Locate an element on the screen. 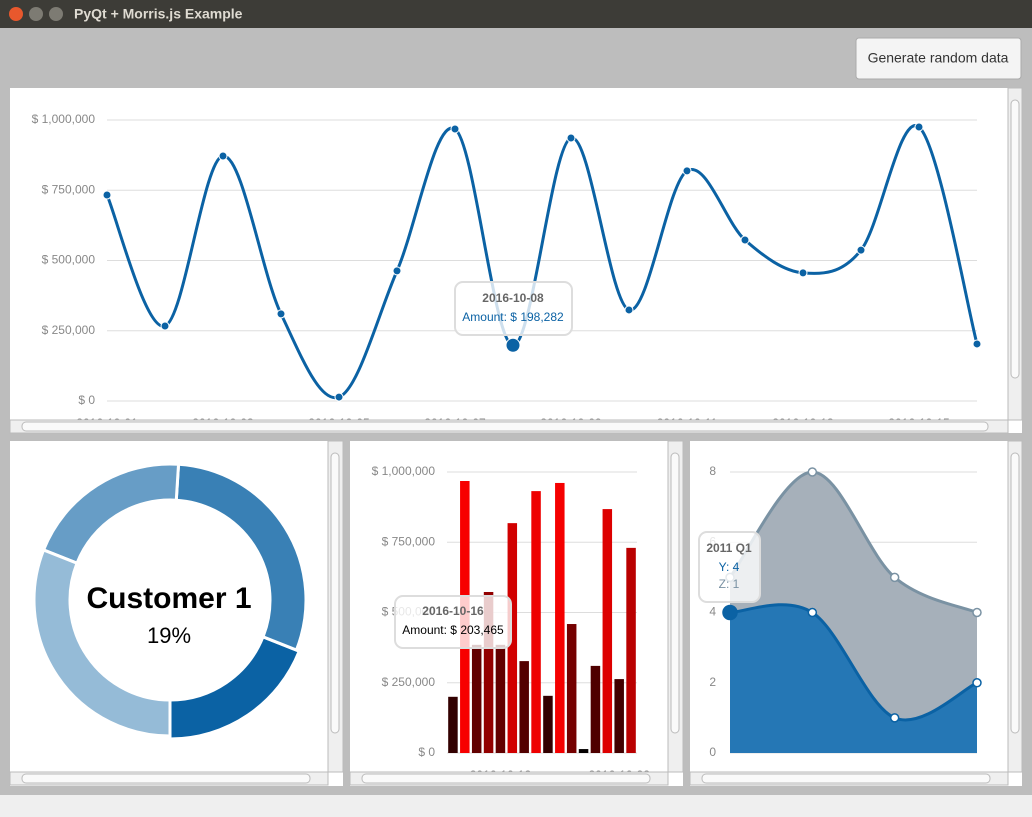 The width and height of the screenshot is (1032, 817). tooltip-text: Y: 4 is located at coordinates (729, 567).